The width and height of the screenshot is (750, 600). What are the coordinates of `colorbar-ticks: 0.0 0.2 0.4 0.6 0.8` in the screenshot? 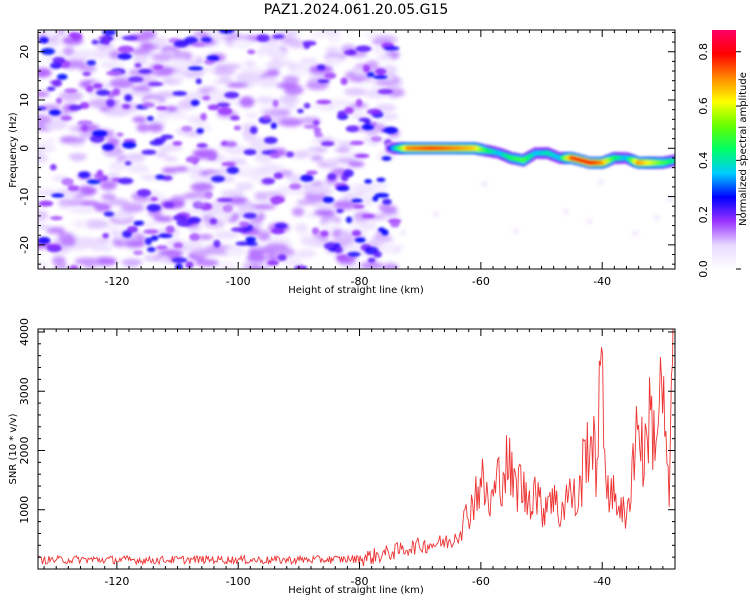 It's located at (719, 160).